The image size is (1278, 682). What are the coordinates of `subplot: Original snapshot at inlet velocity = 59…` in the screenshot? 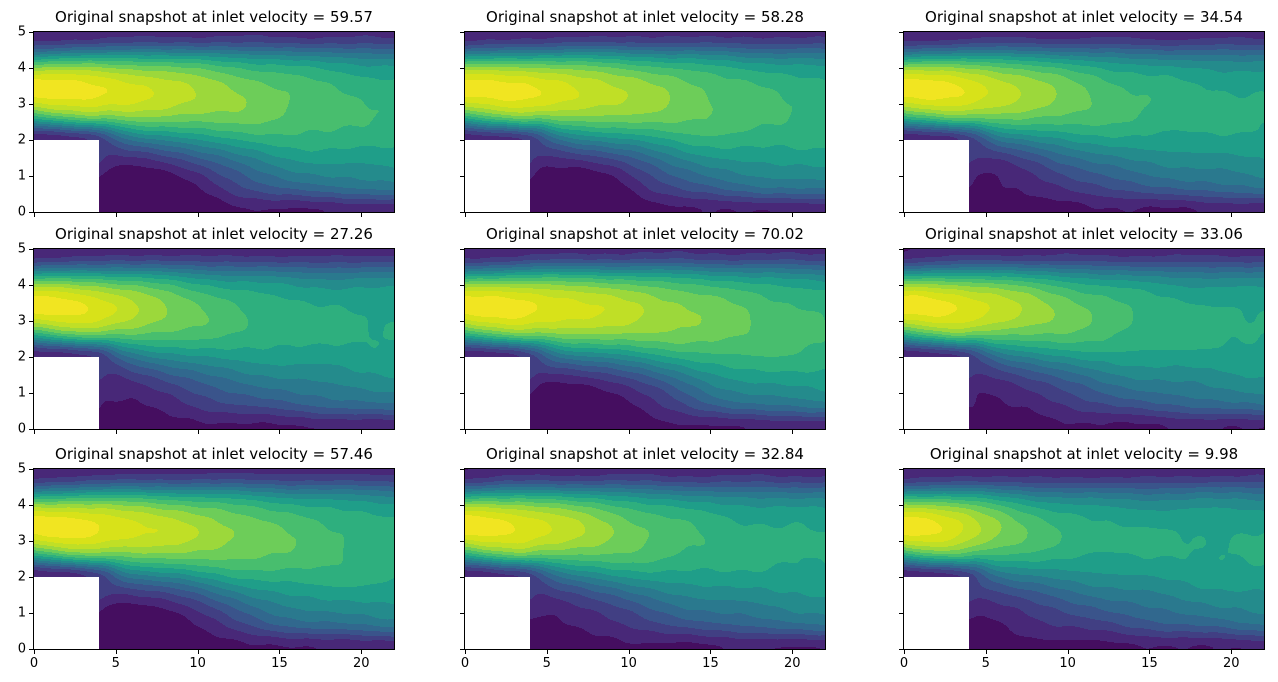 It's located at (206, 113).